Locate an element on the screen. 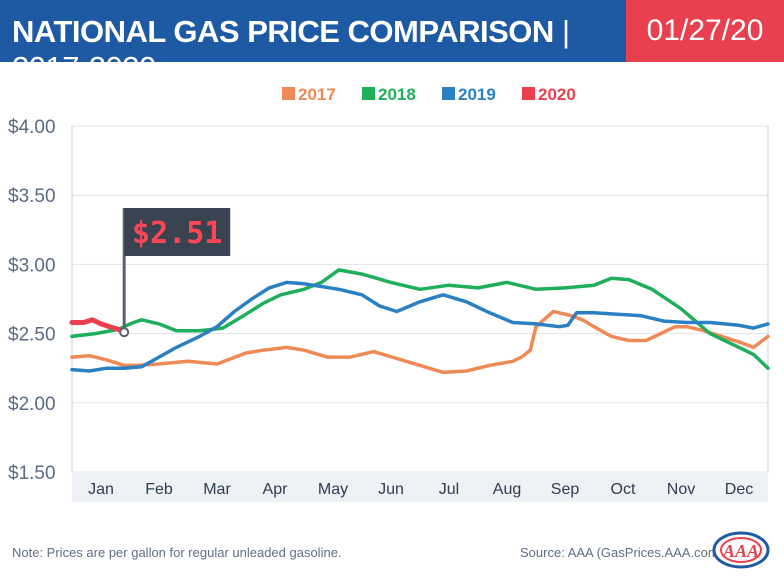 The width and height of the screenshot is (784, 579). series-line-2017 is located at coordinates (420, 342).